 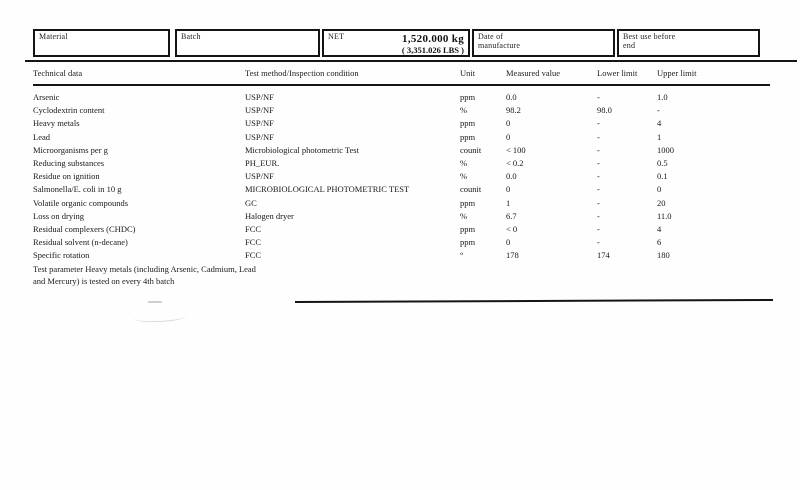 What do you see at coordinates (403, 138) in the screenshot?
I see `table-row: Lead USP/NF ppm 0 - 1` at bounding box center [403, 138].